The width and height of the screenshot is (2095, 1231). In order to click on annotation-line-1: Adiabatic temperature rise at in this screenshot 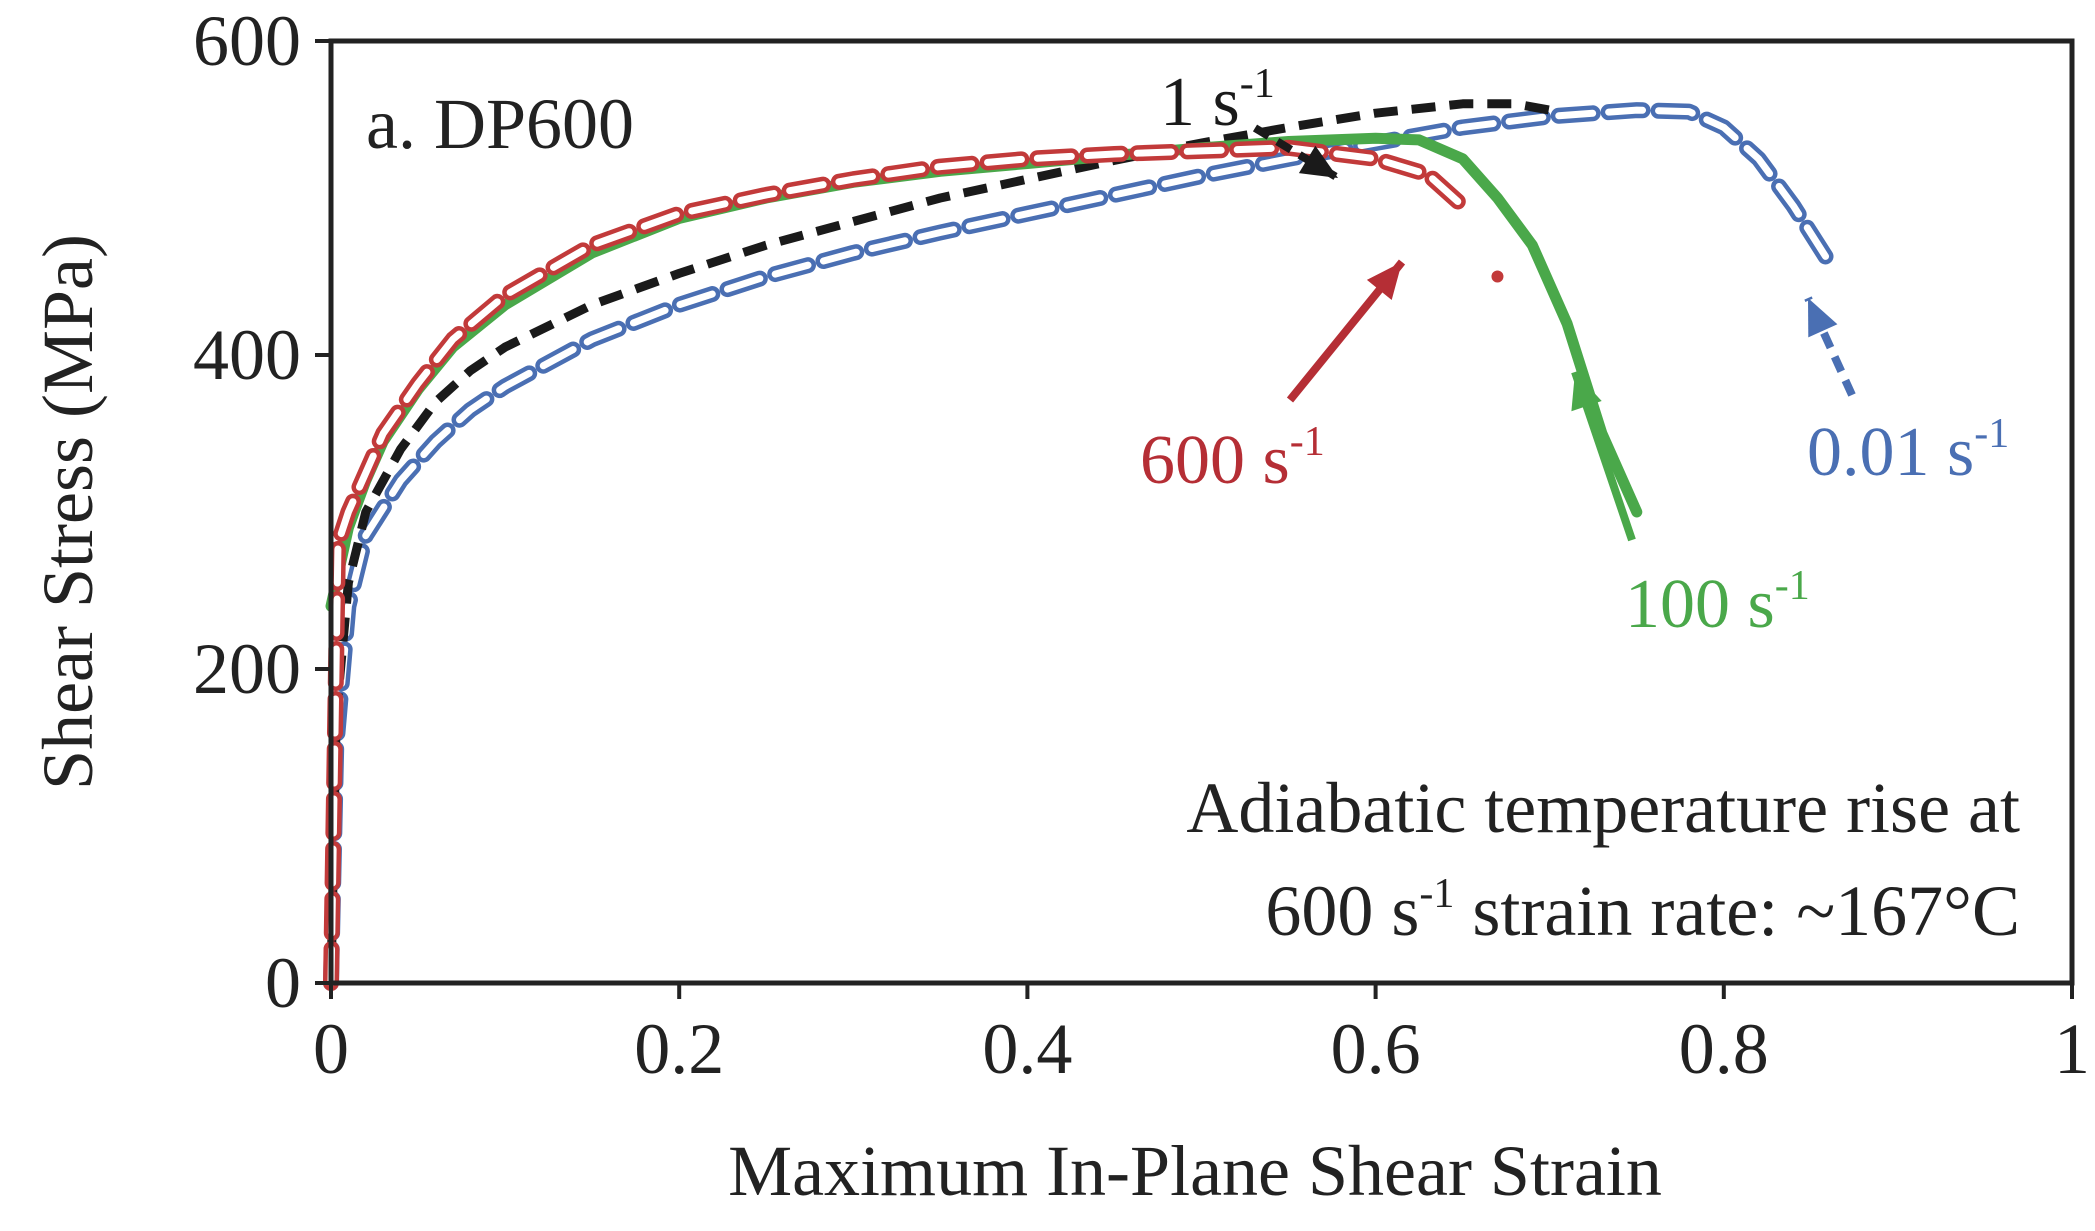, I will do `click(1603, 808)`.